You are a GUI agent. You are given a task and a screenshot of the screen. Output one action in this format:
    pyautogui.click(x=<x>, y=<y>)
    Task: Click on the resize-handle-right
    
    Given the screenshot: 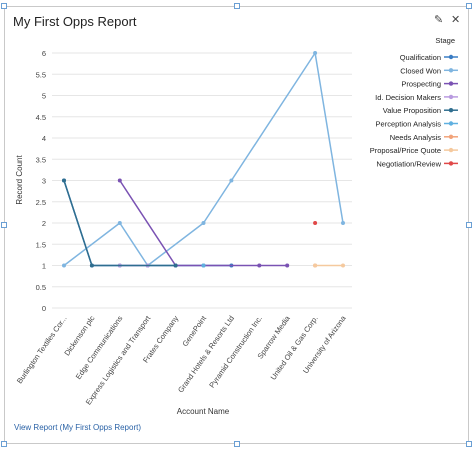 What is the action you would take?
    pyautogui.click(x=469, y=225)
    